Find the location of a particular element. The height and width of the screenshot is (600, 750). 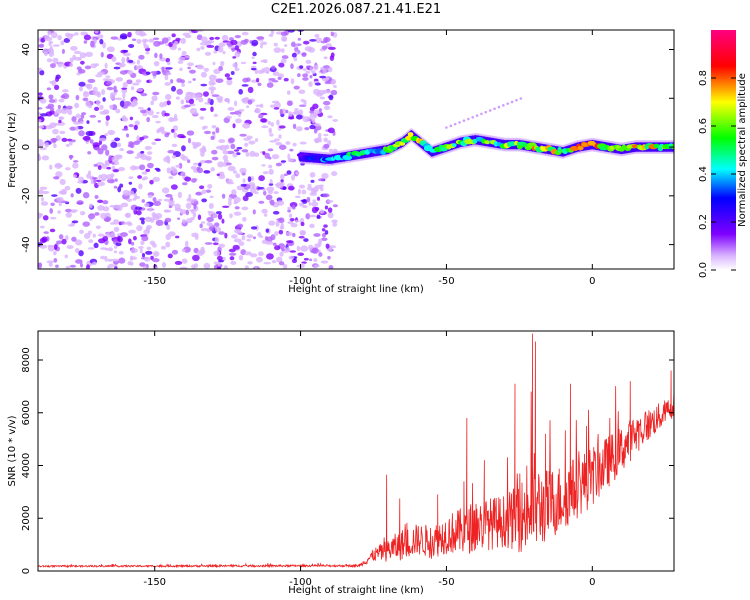

snr-x-axis-label: Height of straight line (km) is located at coordinates (356, 590).